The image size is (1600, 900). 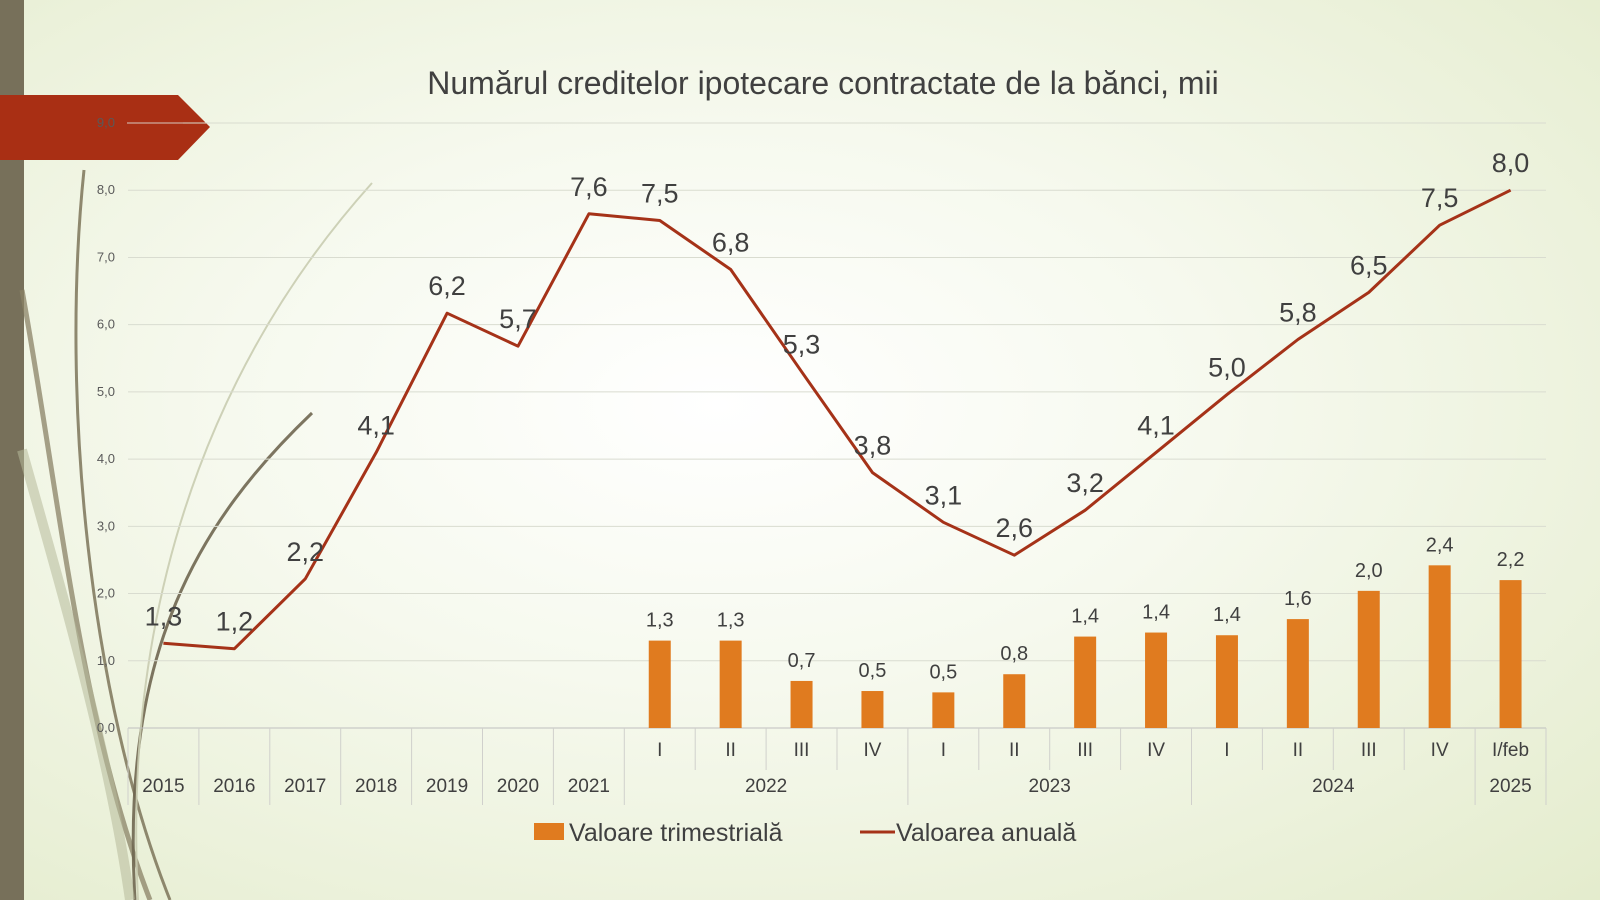 What do you see at coordinates (305, 786) in the screenshot?
I see `x-group-label: 2017` at bounding box center [305, 786].